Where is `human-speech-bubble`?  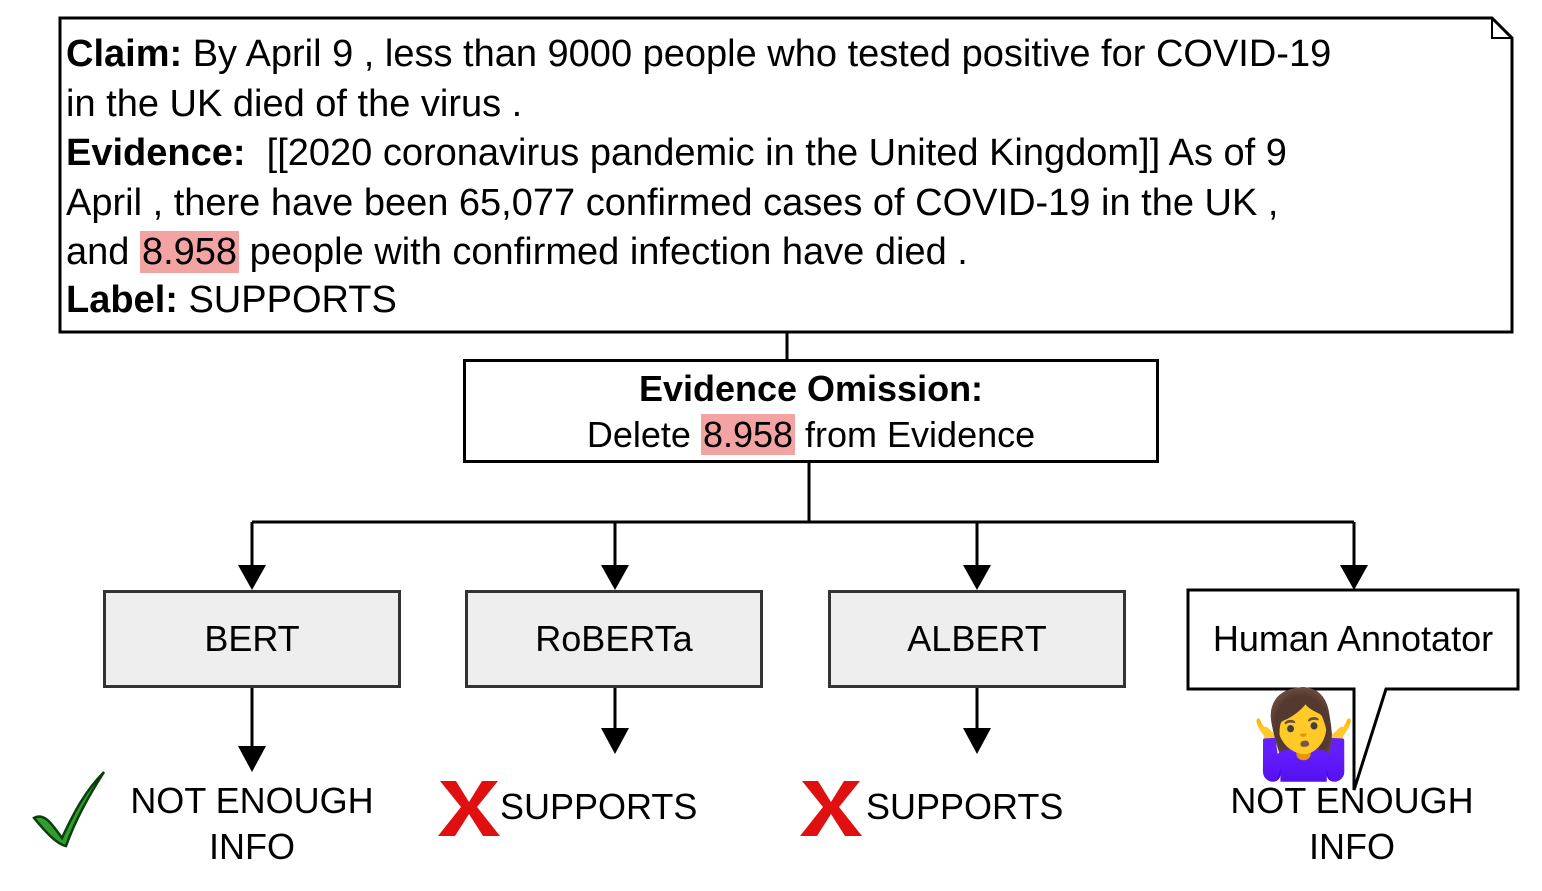 human-speech-bubble is located at coordinates (1353, 689).